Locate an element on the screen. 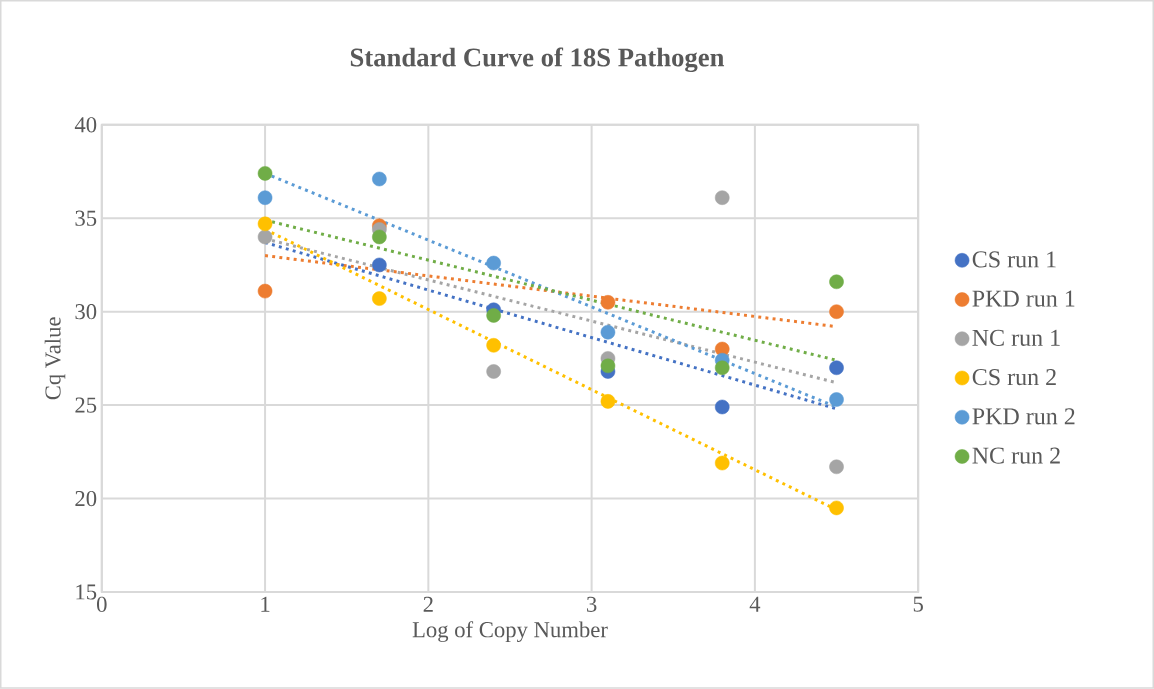 This screenshot has height=689, width=1154. y-tick-label: 20 is located at coordinates (86, 499).